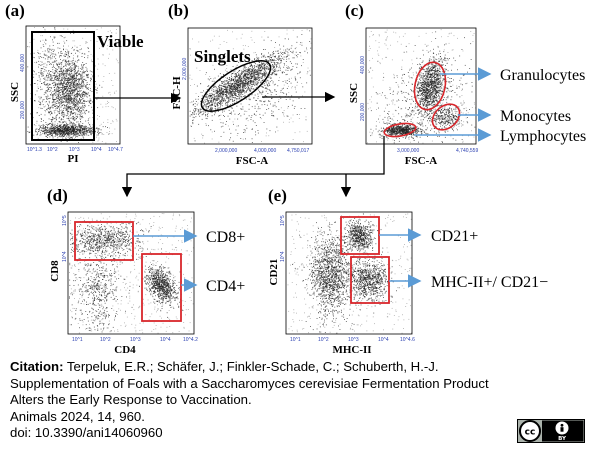 The height and width of the screenshot is (451, 600). What do you see at coordinates (73, 159) in the screenshot?
I see `x-axis-label-a: PI` at bounding box center [73, 159].